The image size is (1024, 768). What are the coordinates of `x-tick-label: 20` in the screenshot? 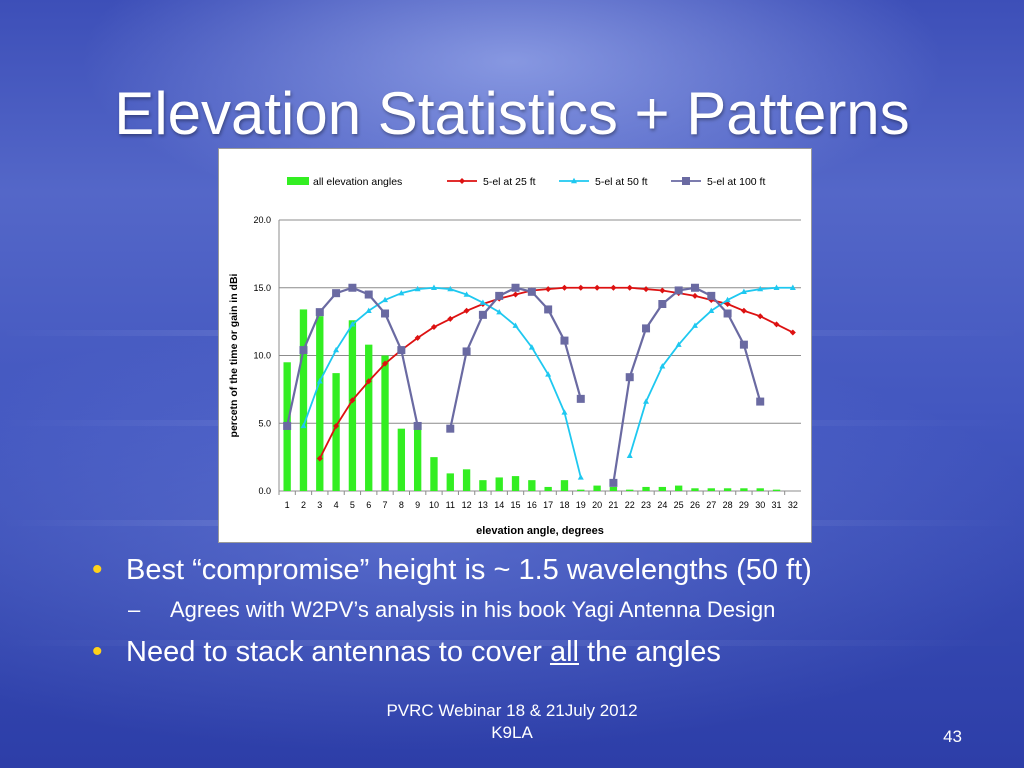 It's located at (597, 505).